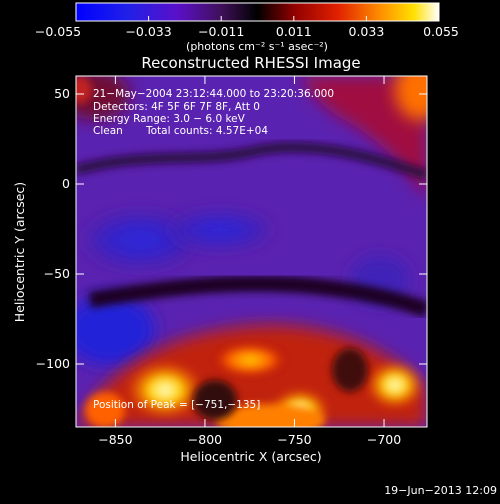 The width and height of the screenshot is (500, 504). I want to click on y-tick-label: 0, so click(66, 183).